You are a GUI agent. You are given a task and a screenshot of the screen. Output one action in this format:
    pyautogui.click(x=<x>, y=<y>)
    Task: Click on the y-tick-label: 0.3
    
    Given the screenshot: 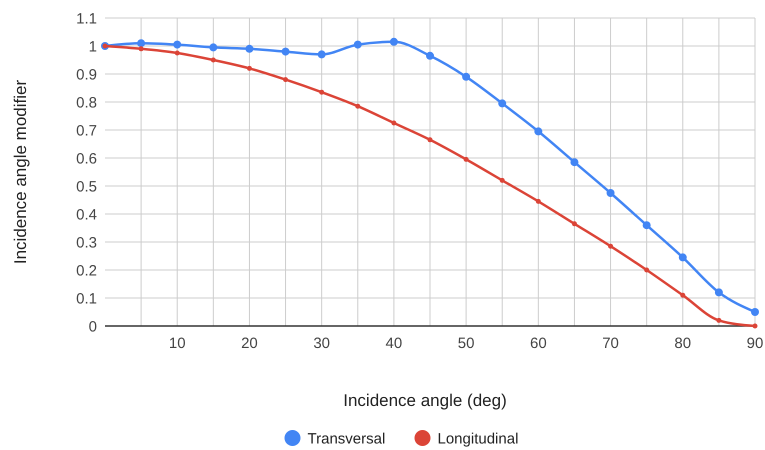 What is the action you would take?
    pyautogui.click(x=86, y=243)
    